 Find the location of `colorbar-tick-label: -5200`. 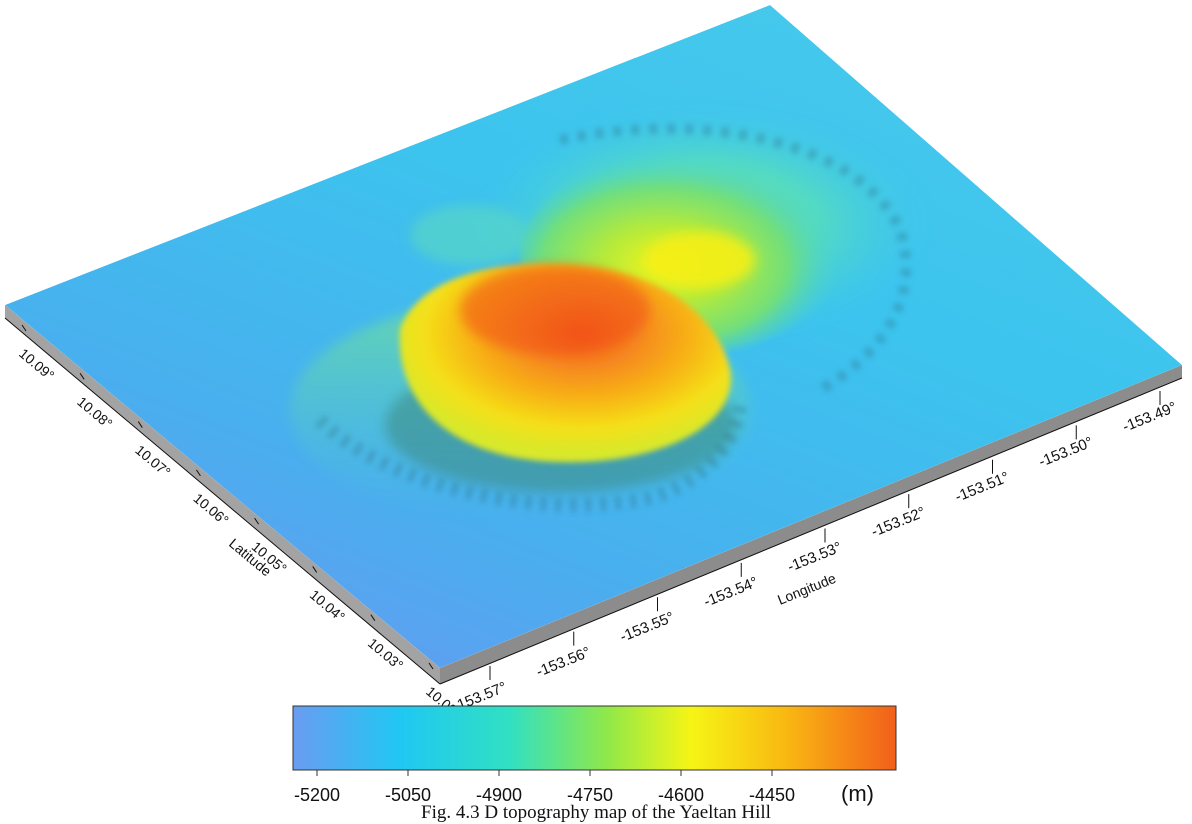

colorbar-tick-label: -5200 is located at coordinates (317, 795).